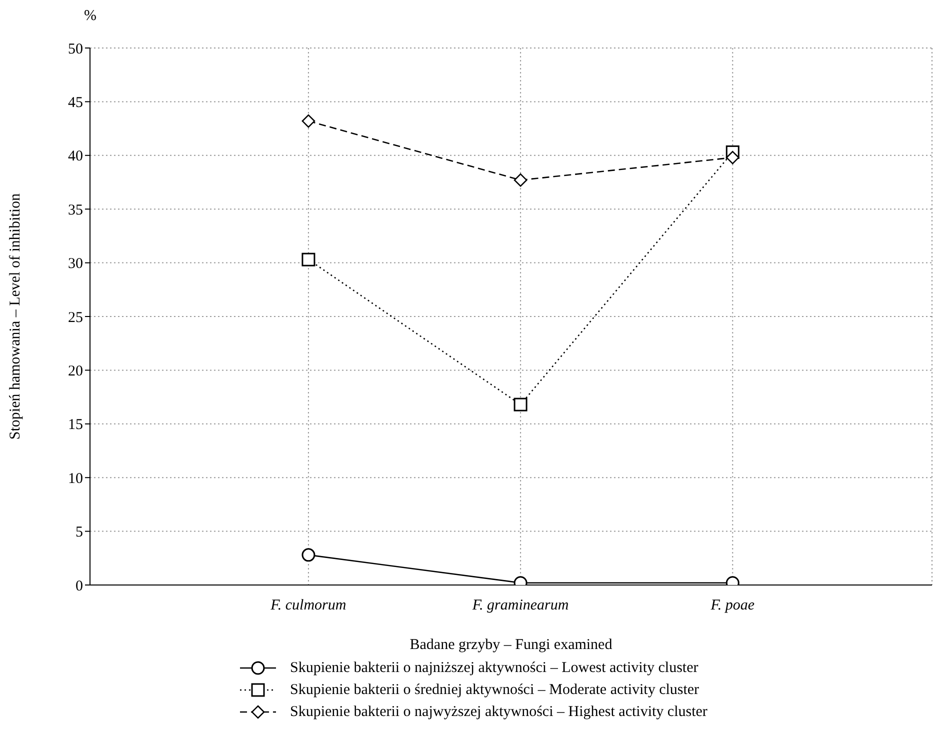 Image resolution: width=941 pixels, height=741 pixels. What do you see at coordinates (308, 606) in the screenshot?
I see `x-tick-label: F. culmorum` at bounding box center [308, 606].